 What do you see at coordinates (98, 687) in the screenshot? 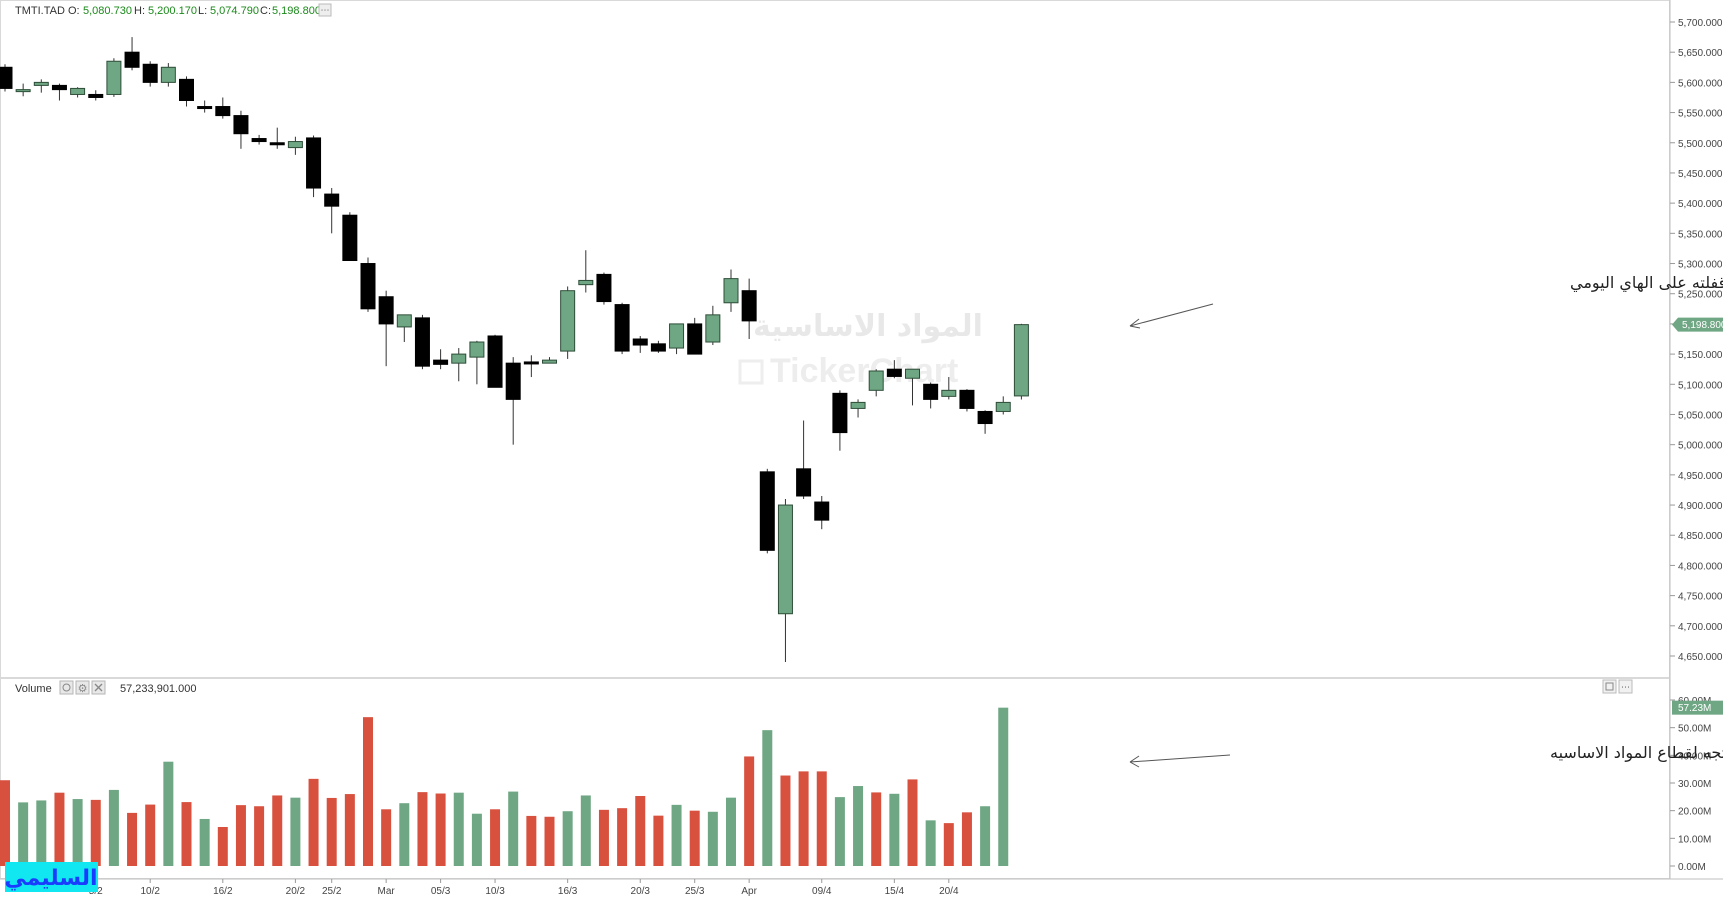
I see `volume-close-icon` at bounding box center [98, 687].